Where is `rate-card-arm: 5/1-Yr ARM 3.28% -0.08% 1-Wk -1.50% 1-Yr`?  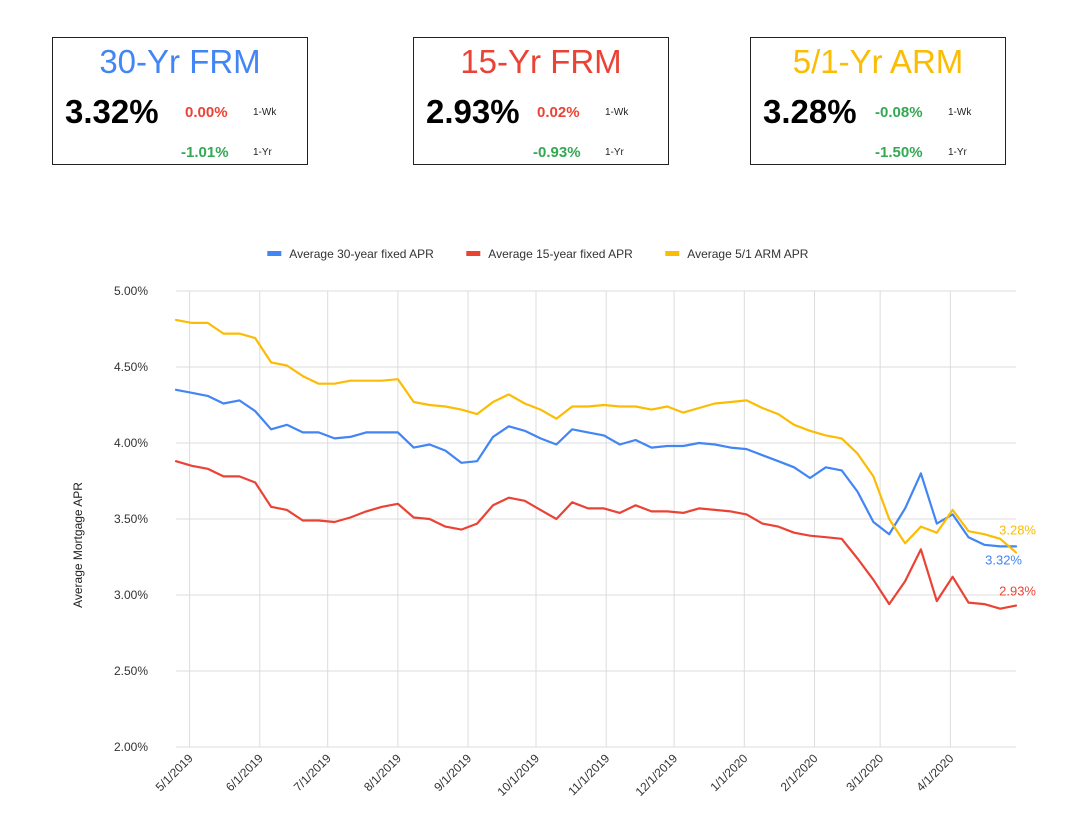 rate-card-arm: 5/1-Yr ARM 3.28% -0.08% 1-Wk -1.50% 1-Yr is located at coordinates (878, 101).